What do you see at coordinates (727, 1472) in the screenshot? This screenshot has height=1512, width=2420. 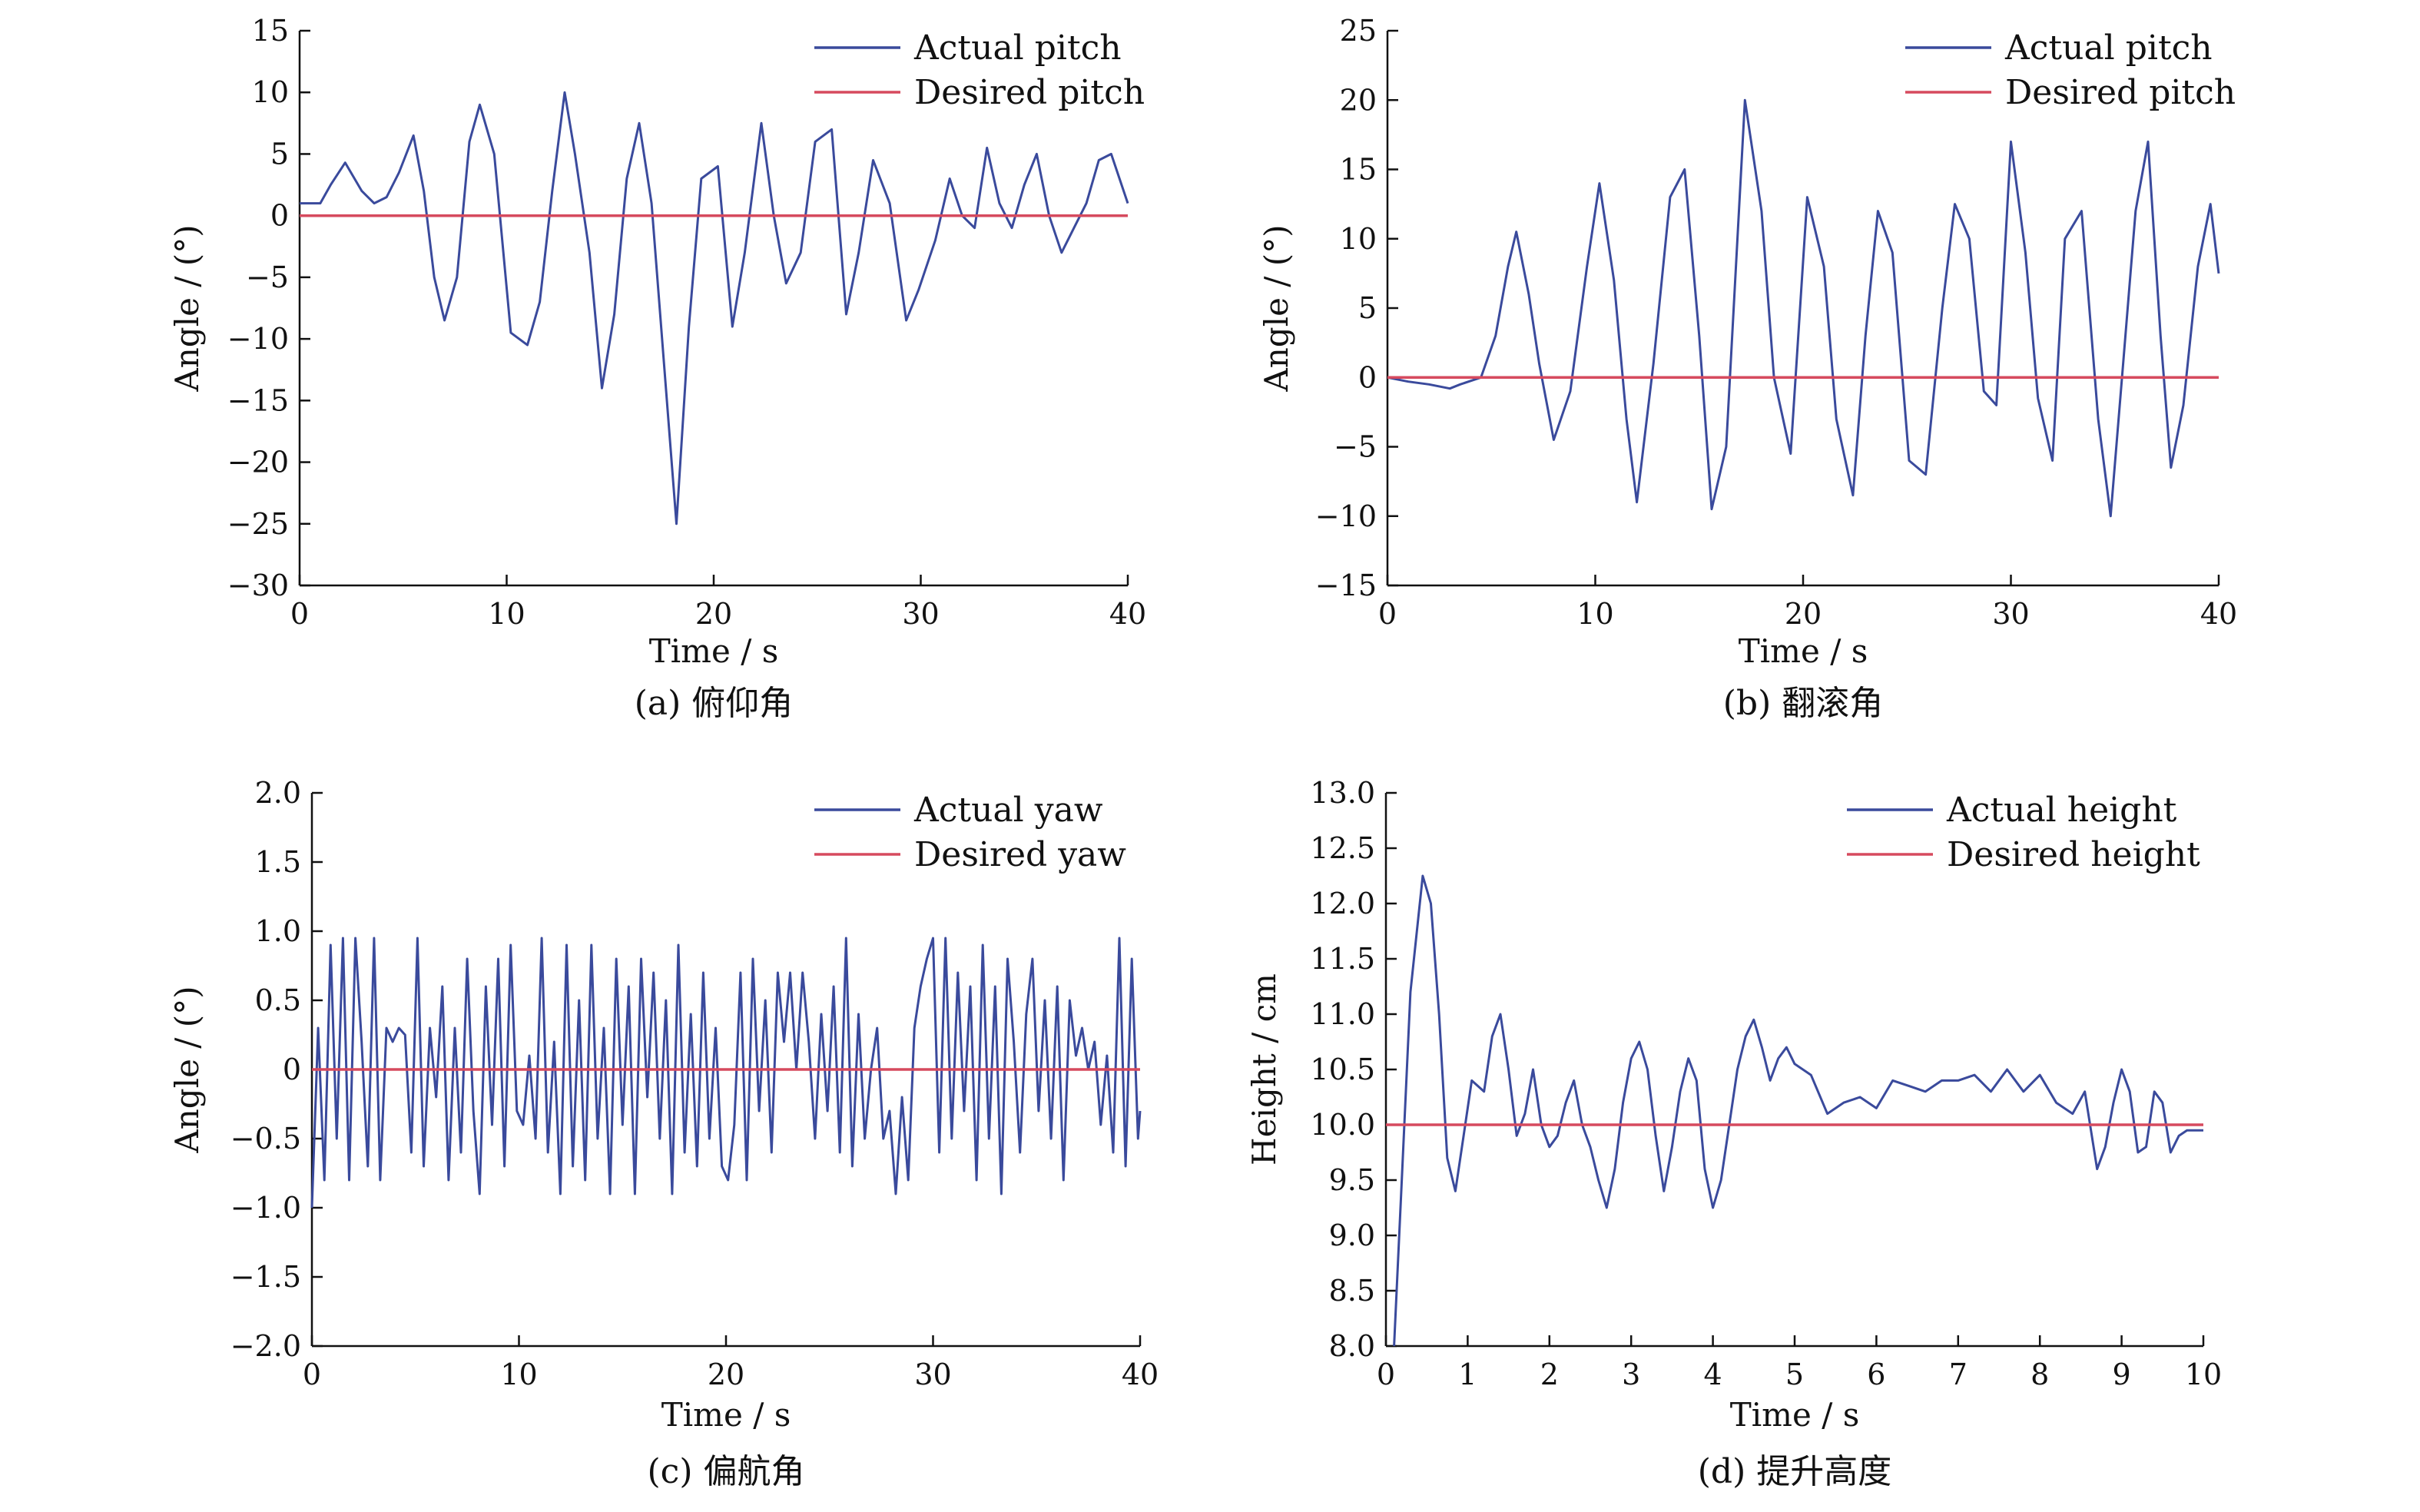 I see `figure-caption: (c) 偏航角` at bounding box center [727, 1472].